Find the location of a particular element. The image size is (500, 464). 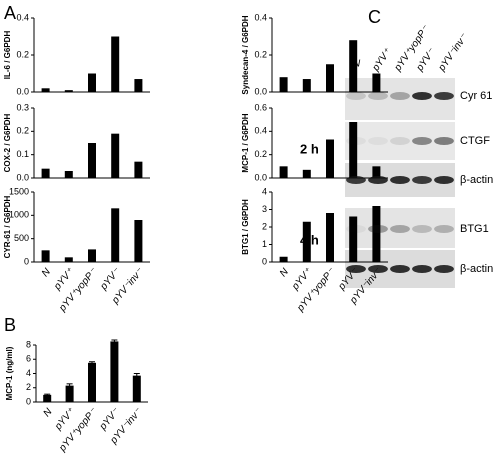

y-axis-label: CYR-61 / G6PDH is located at coordinates (7, 226).